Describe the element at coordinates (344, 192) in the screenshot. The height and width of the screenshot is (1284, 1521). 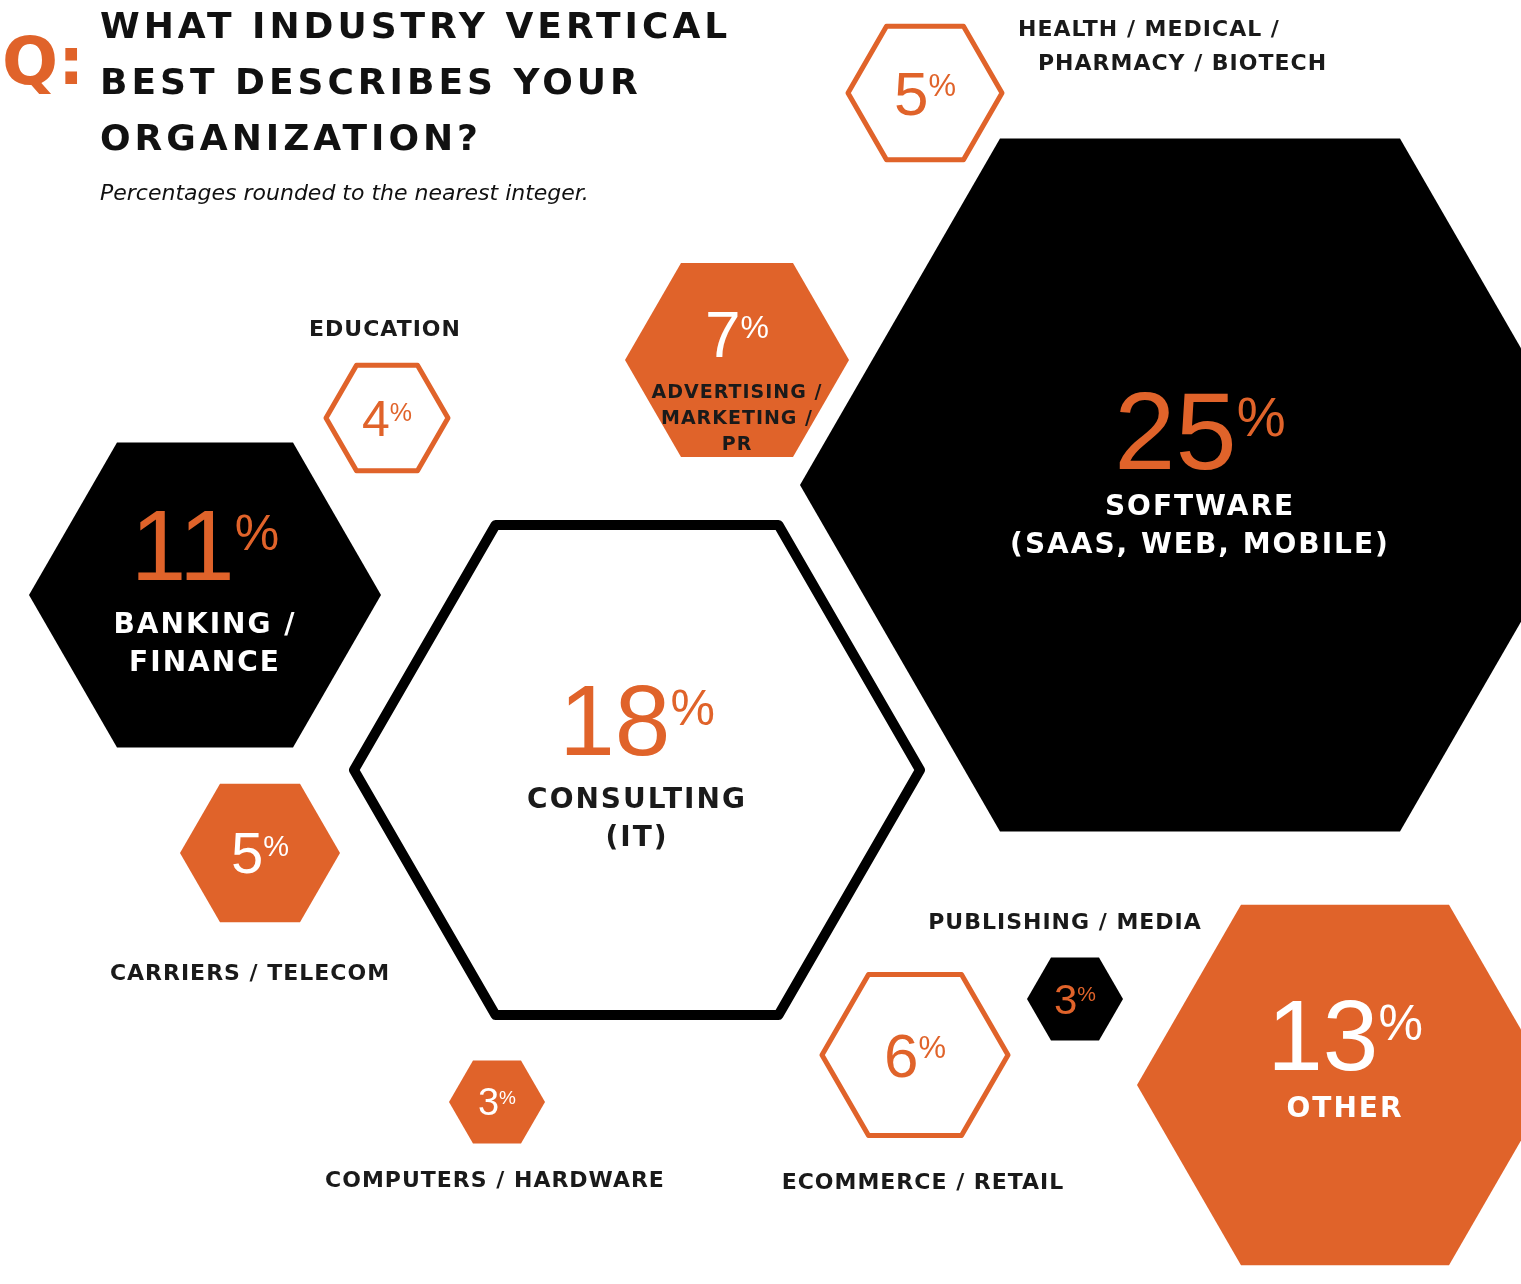
I see `text: Percentages rounded to the nearest integer.` at that location.